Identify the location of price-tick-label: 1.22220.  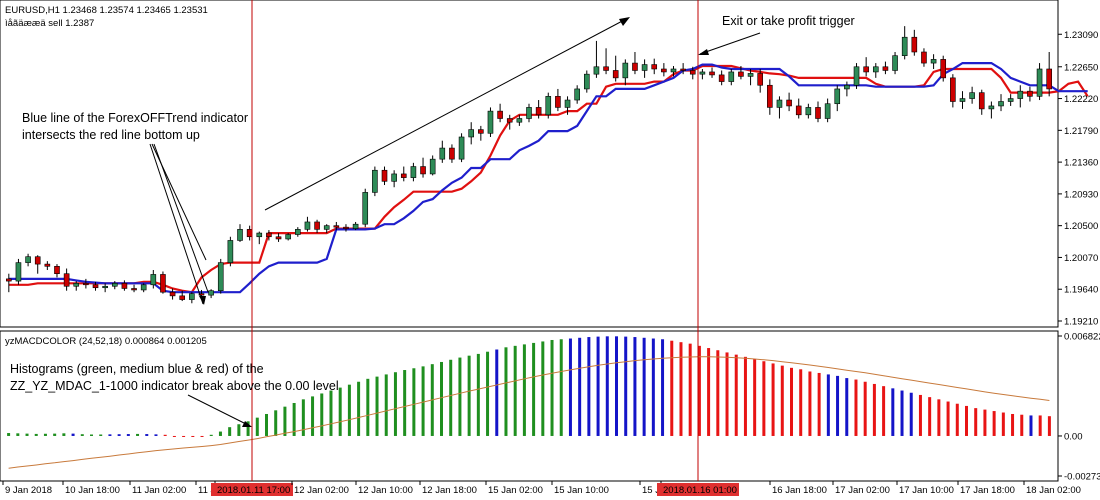
(1081, 99).